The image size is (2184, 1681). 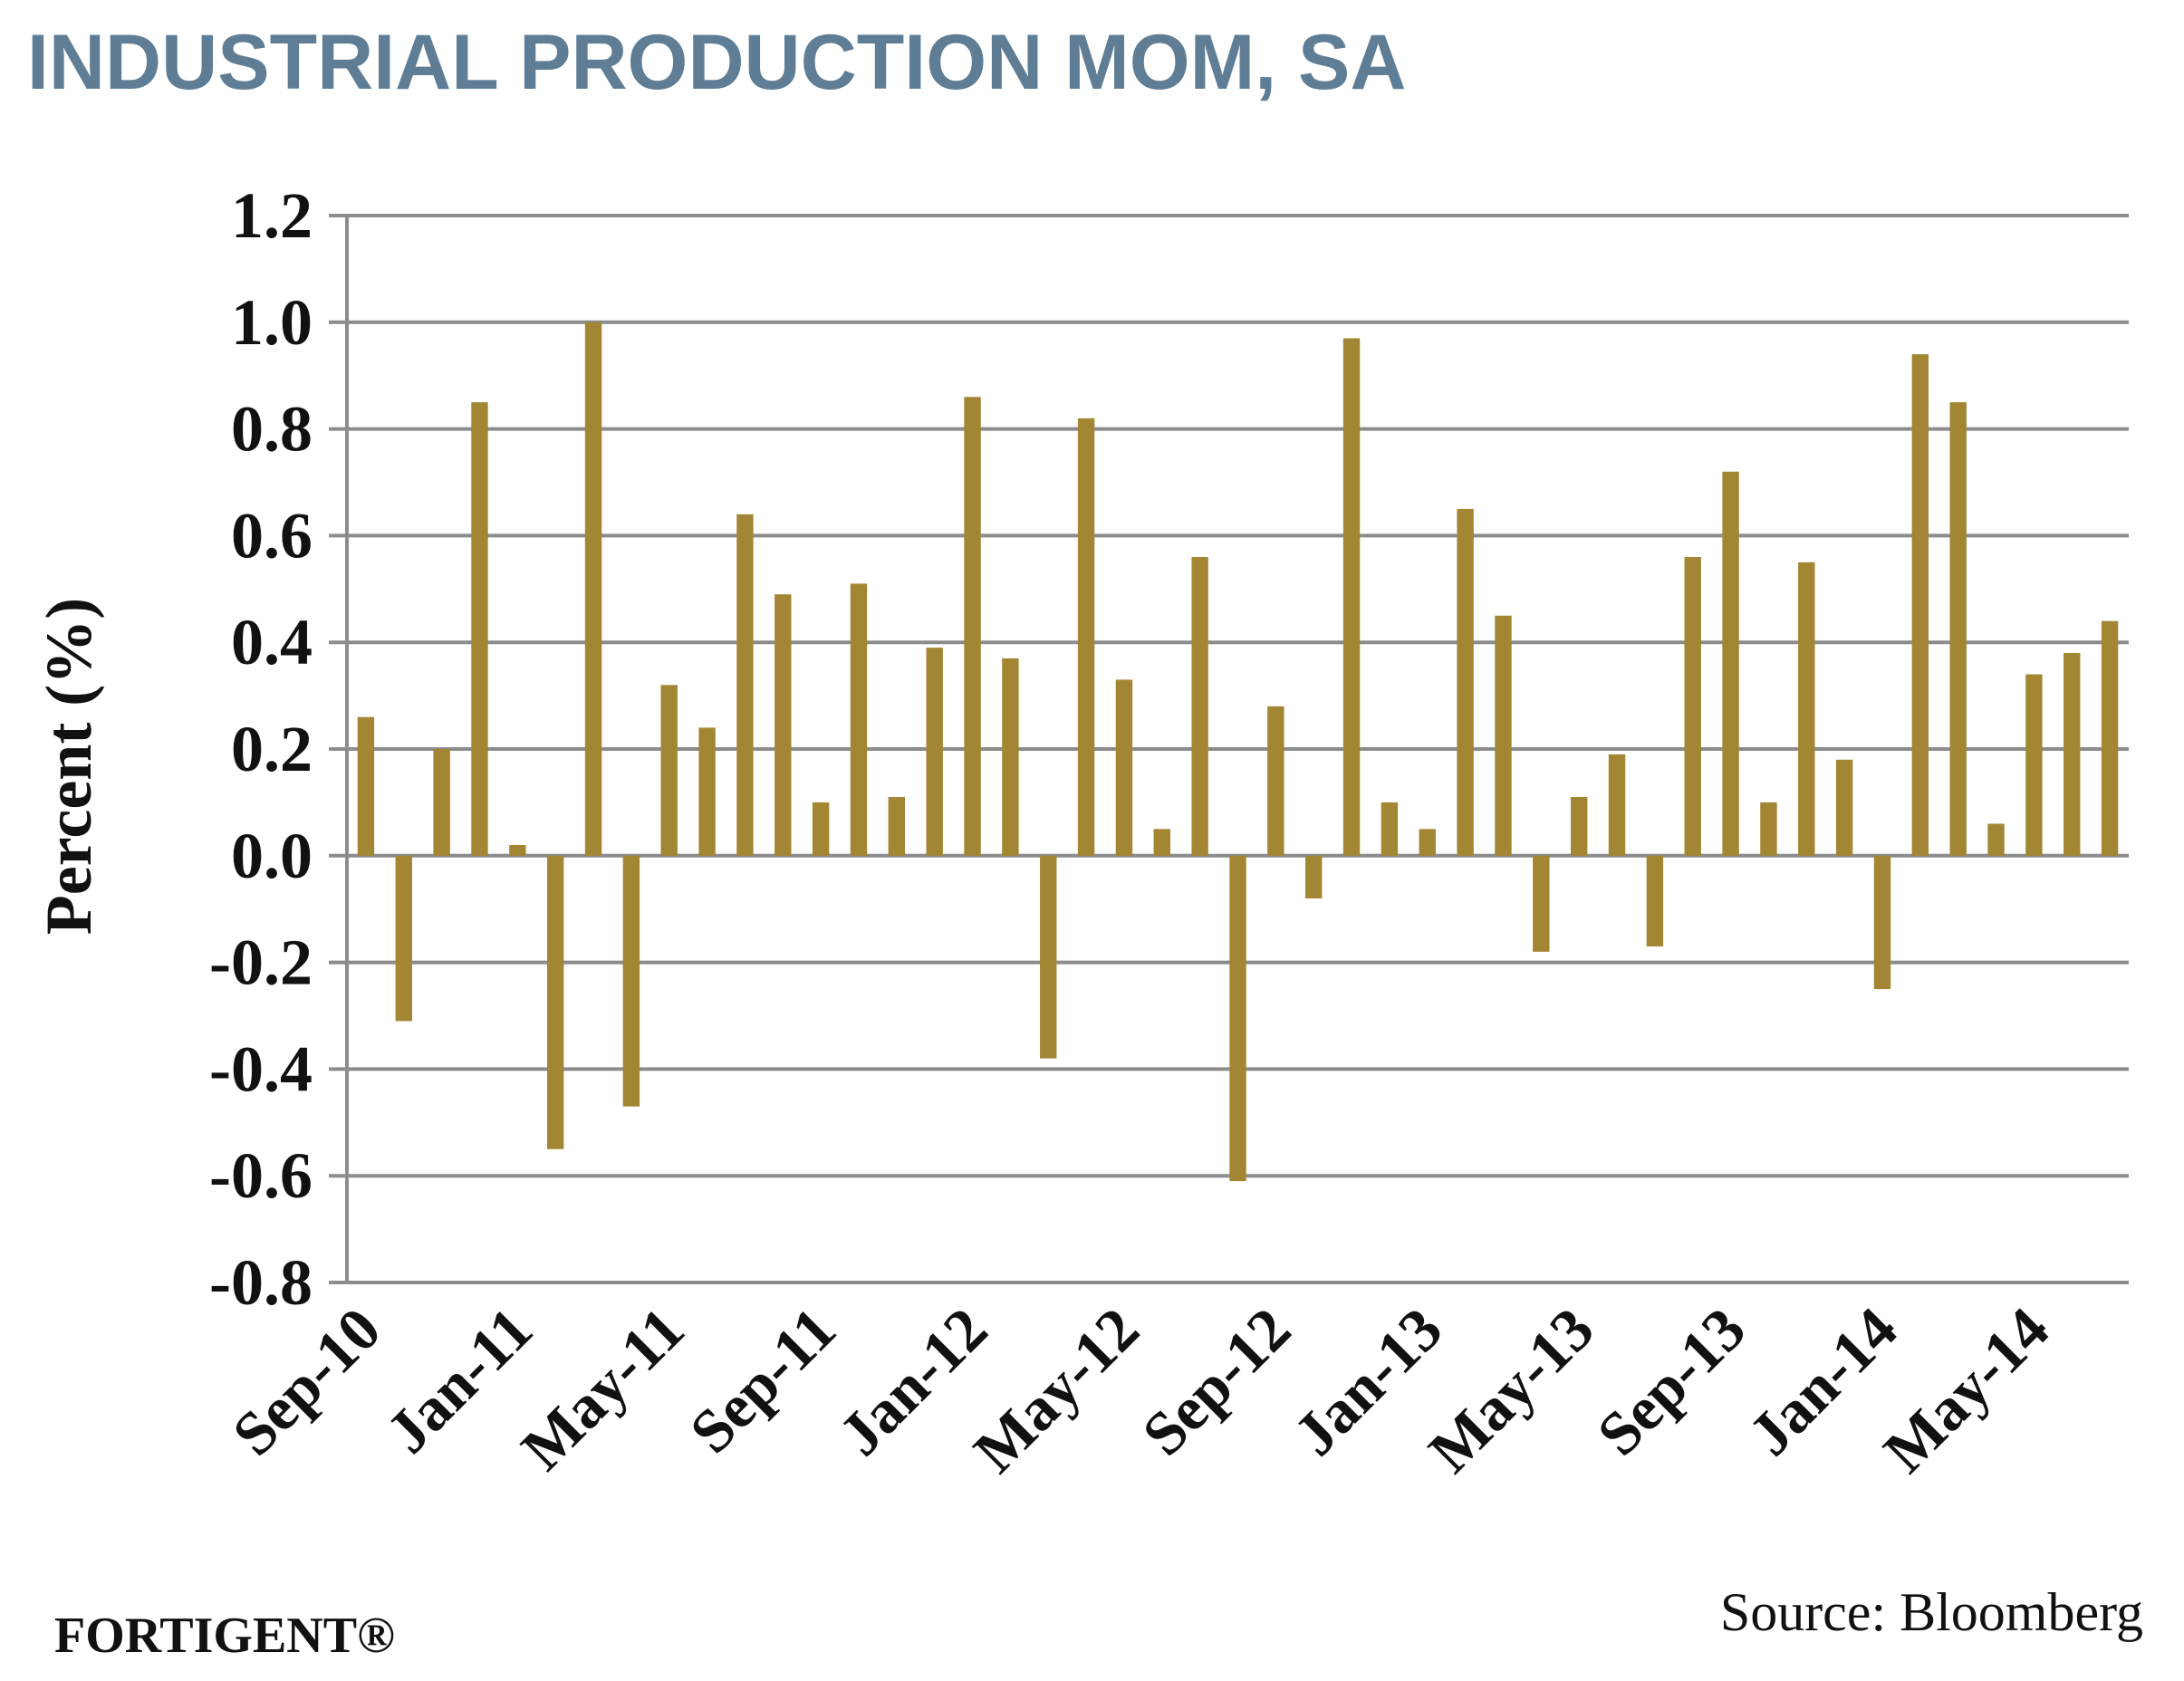 I want to click on x-tick-label: Sep-10, so click(x=306, y=1381).